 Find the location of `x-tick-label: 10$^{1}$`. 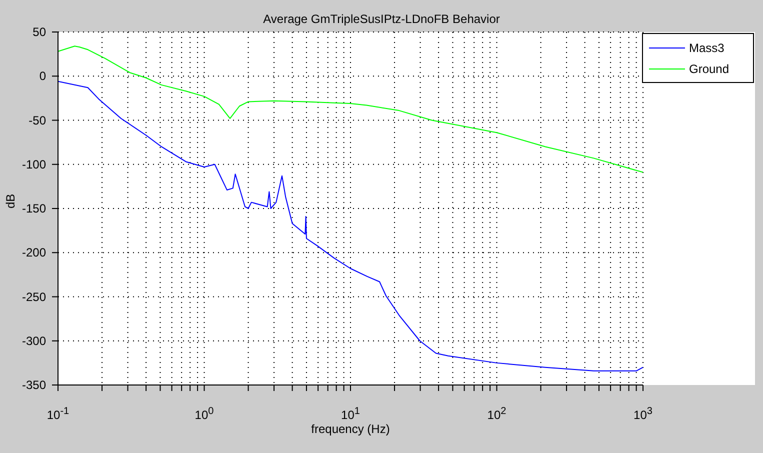

x-tick-label: 10$^{1}$ is located at coordinates (350, 414).